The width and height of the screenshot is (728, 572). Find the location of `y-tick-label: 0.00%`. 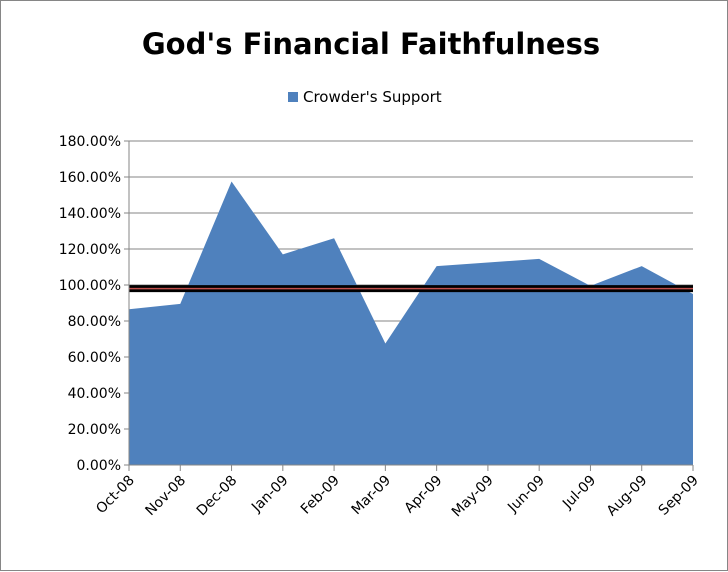

y-tick-label: 0.00% is located at coordinates (99, 466).